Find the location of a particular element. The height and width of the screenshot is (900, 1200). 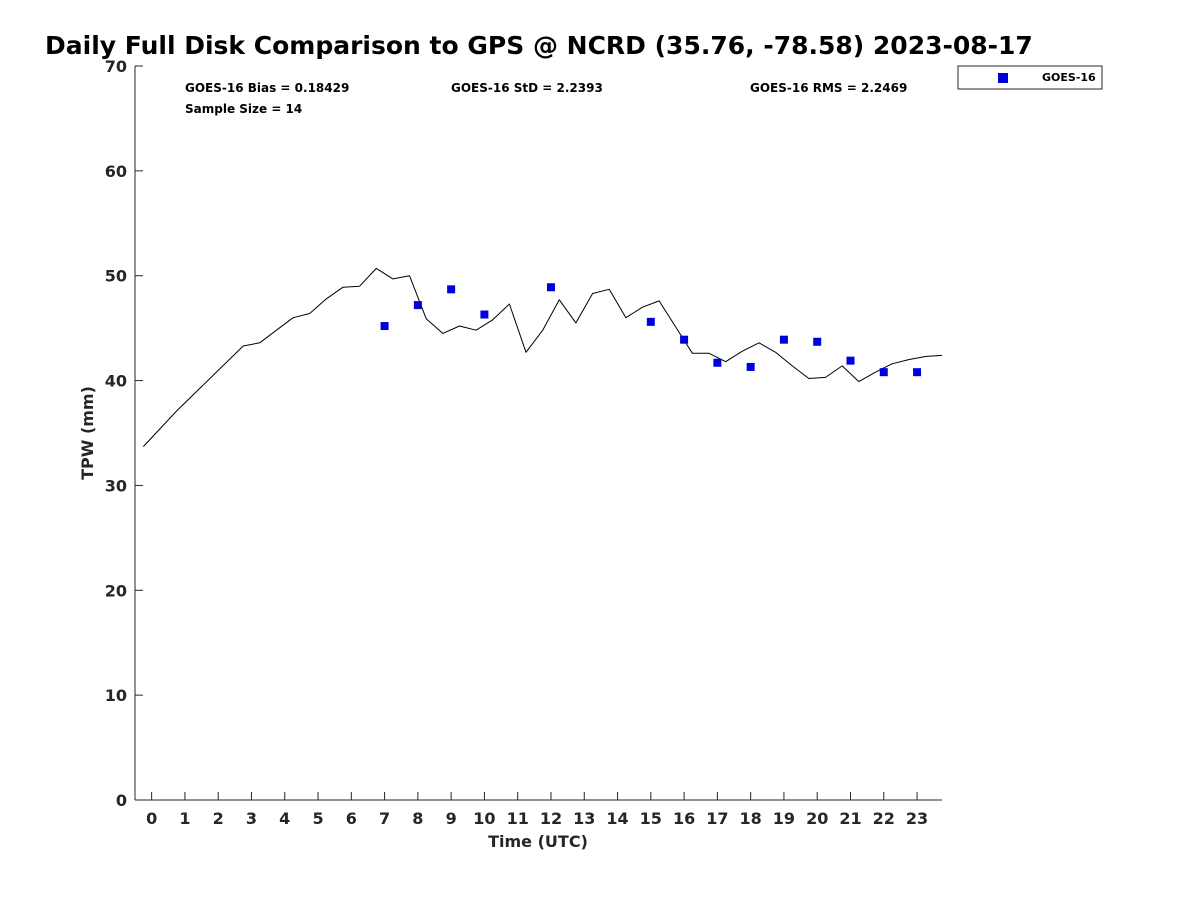

x-tick-label: 8 is located at coordinates (417, 818).